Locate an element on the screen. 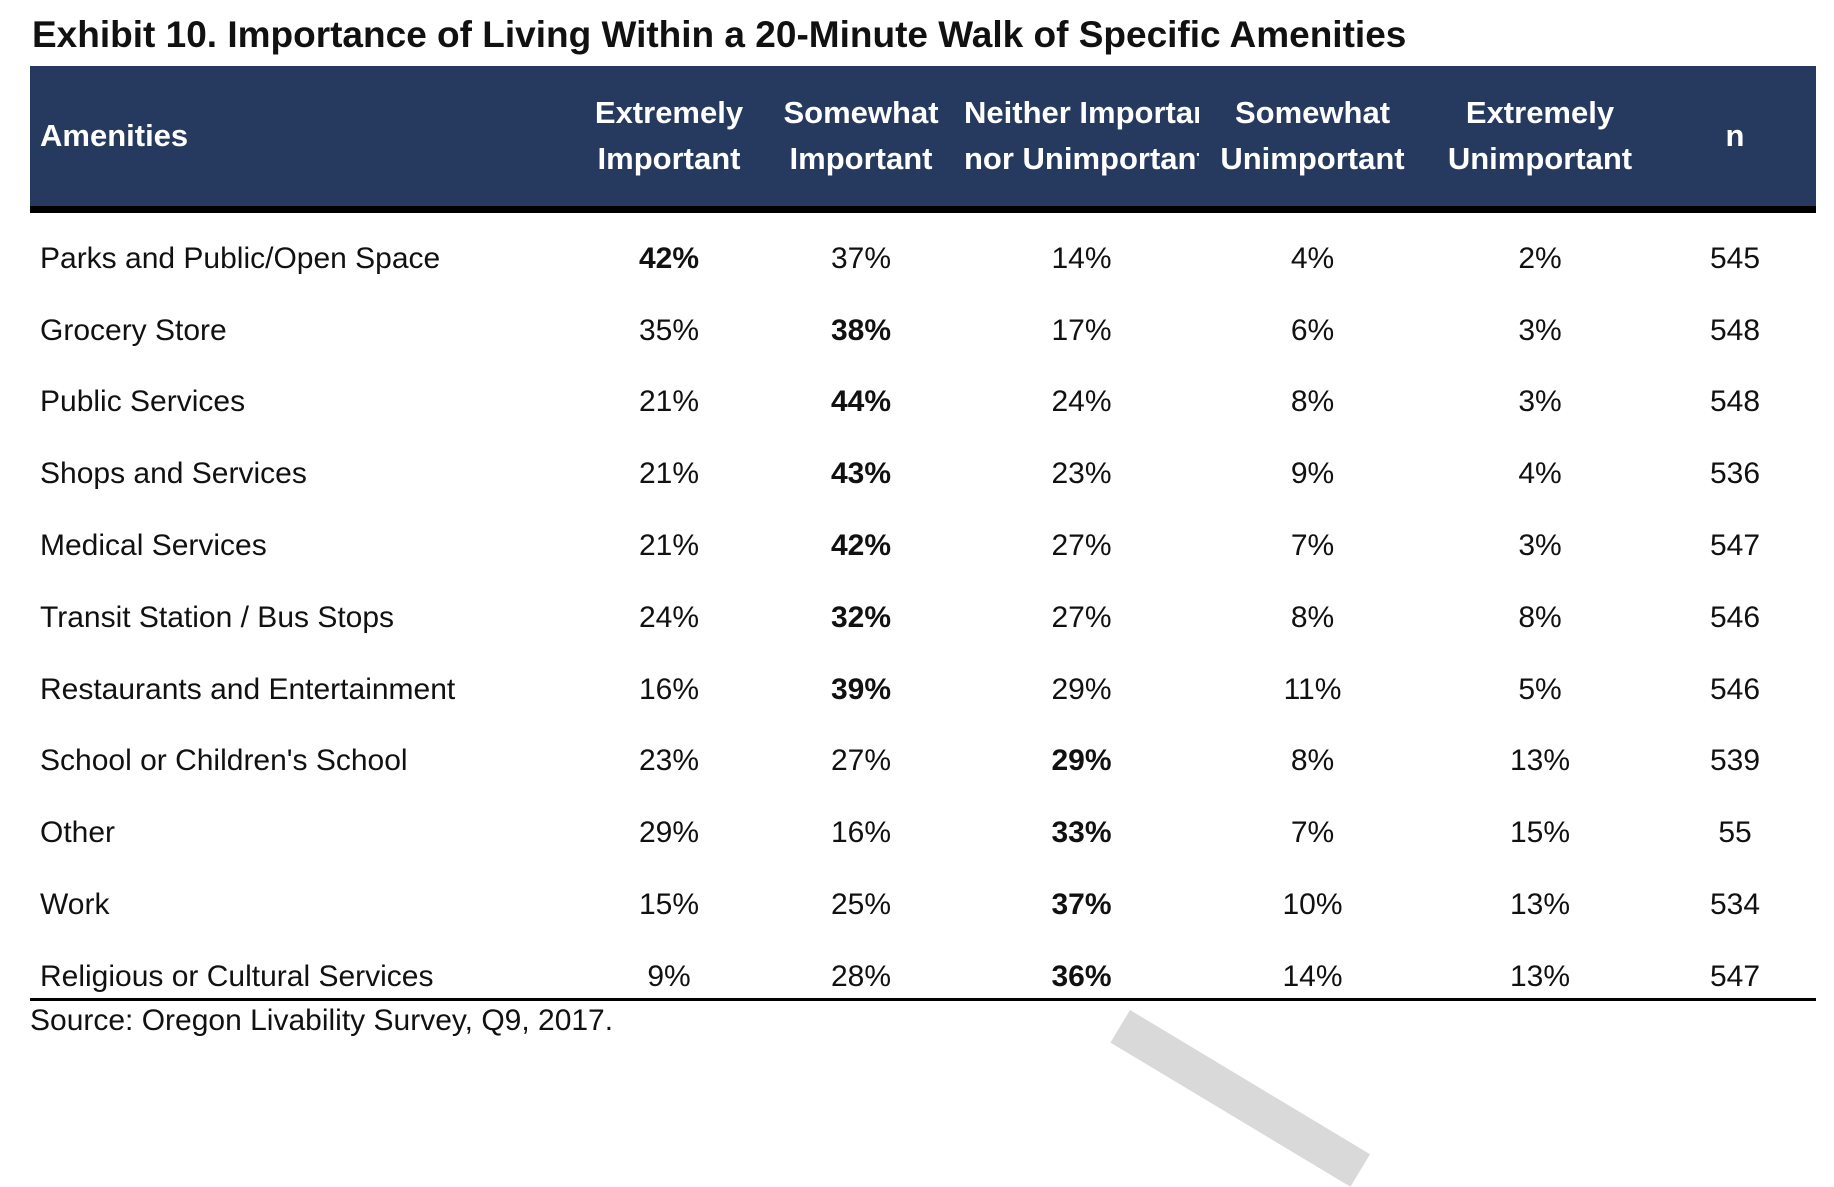  percent-cell: 36% is located at coordinates (1081, 976).